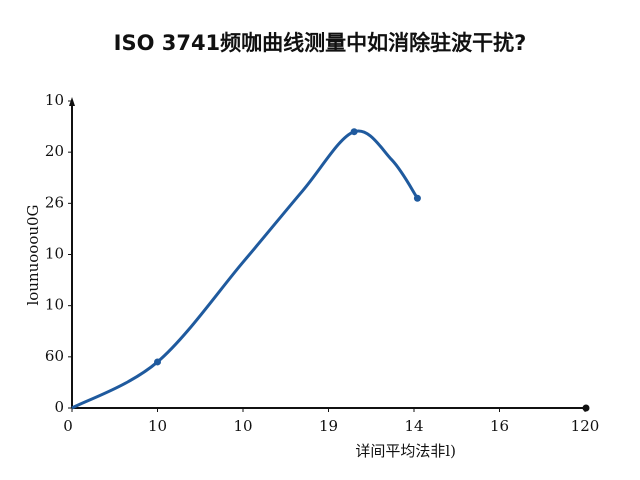 This screenshot has width=640, height=480. Describe the element at coordinates (413, 426) in the screenshot. I see `x-tick-label: 14` at that location.